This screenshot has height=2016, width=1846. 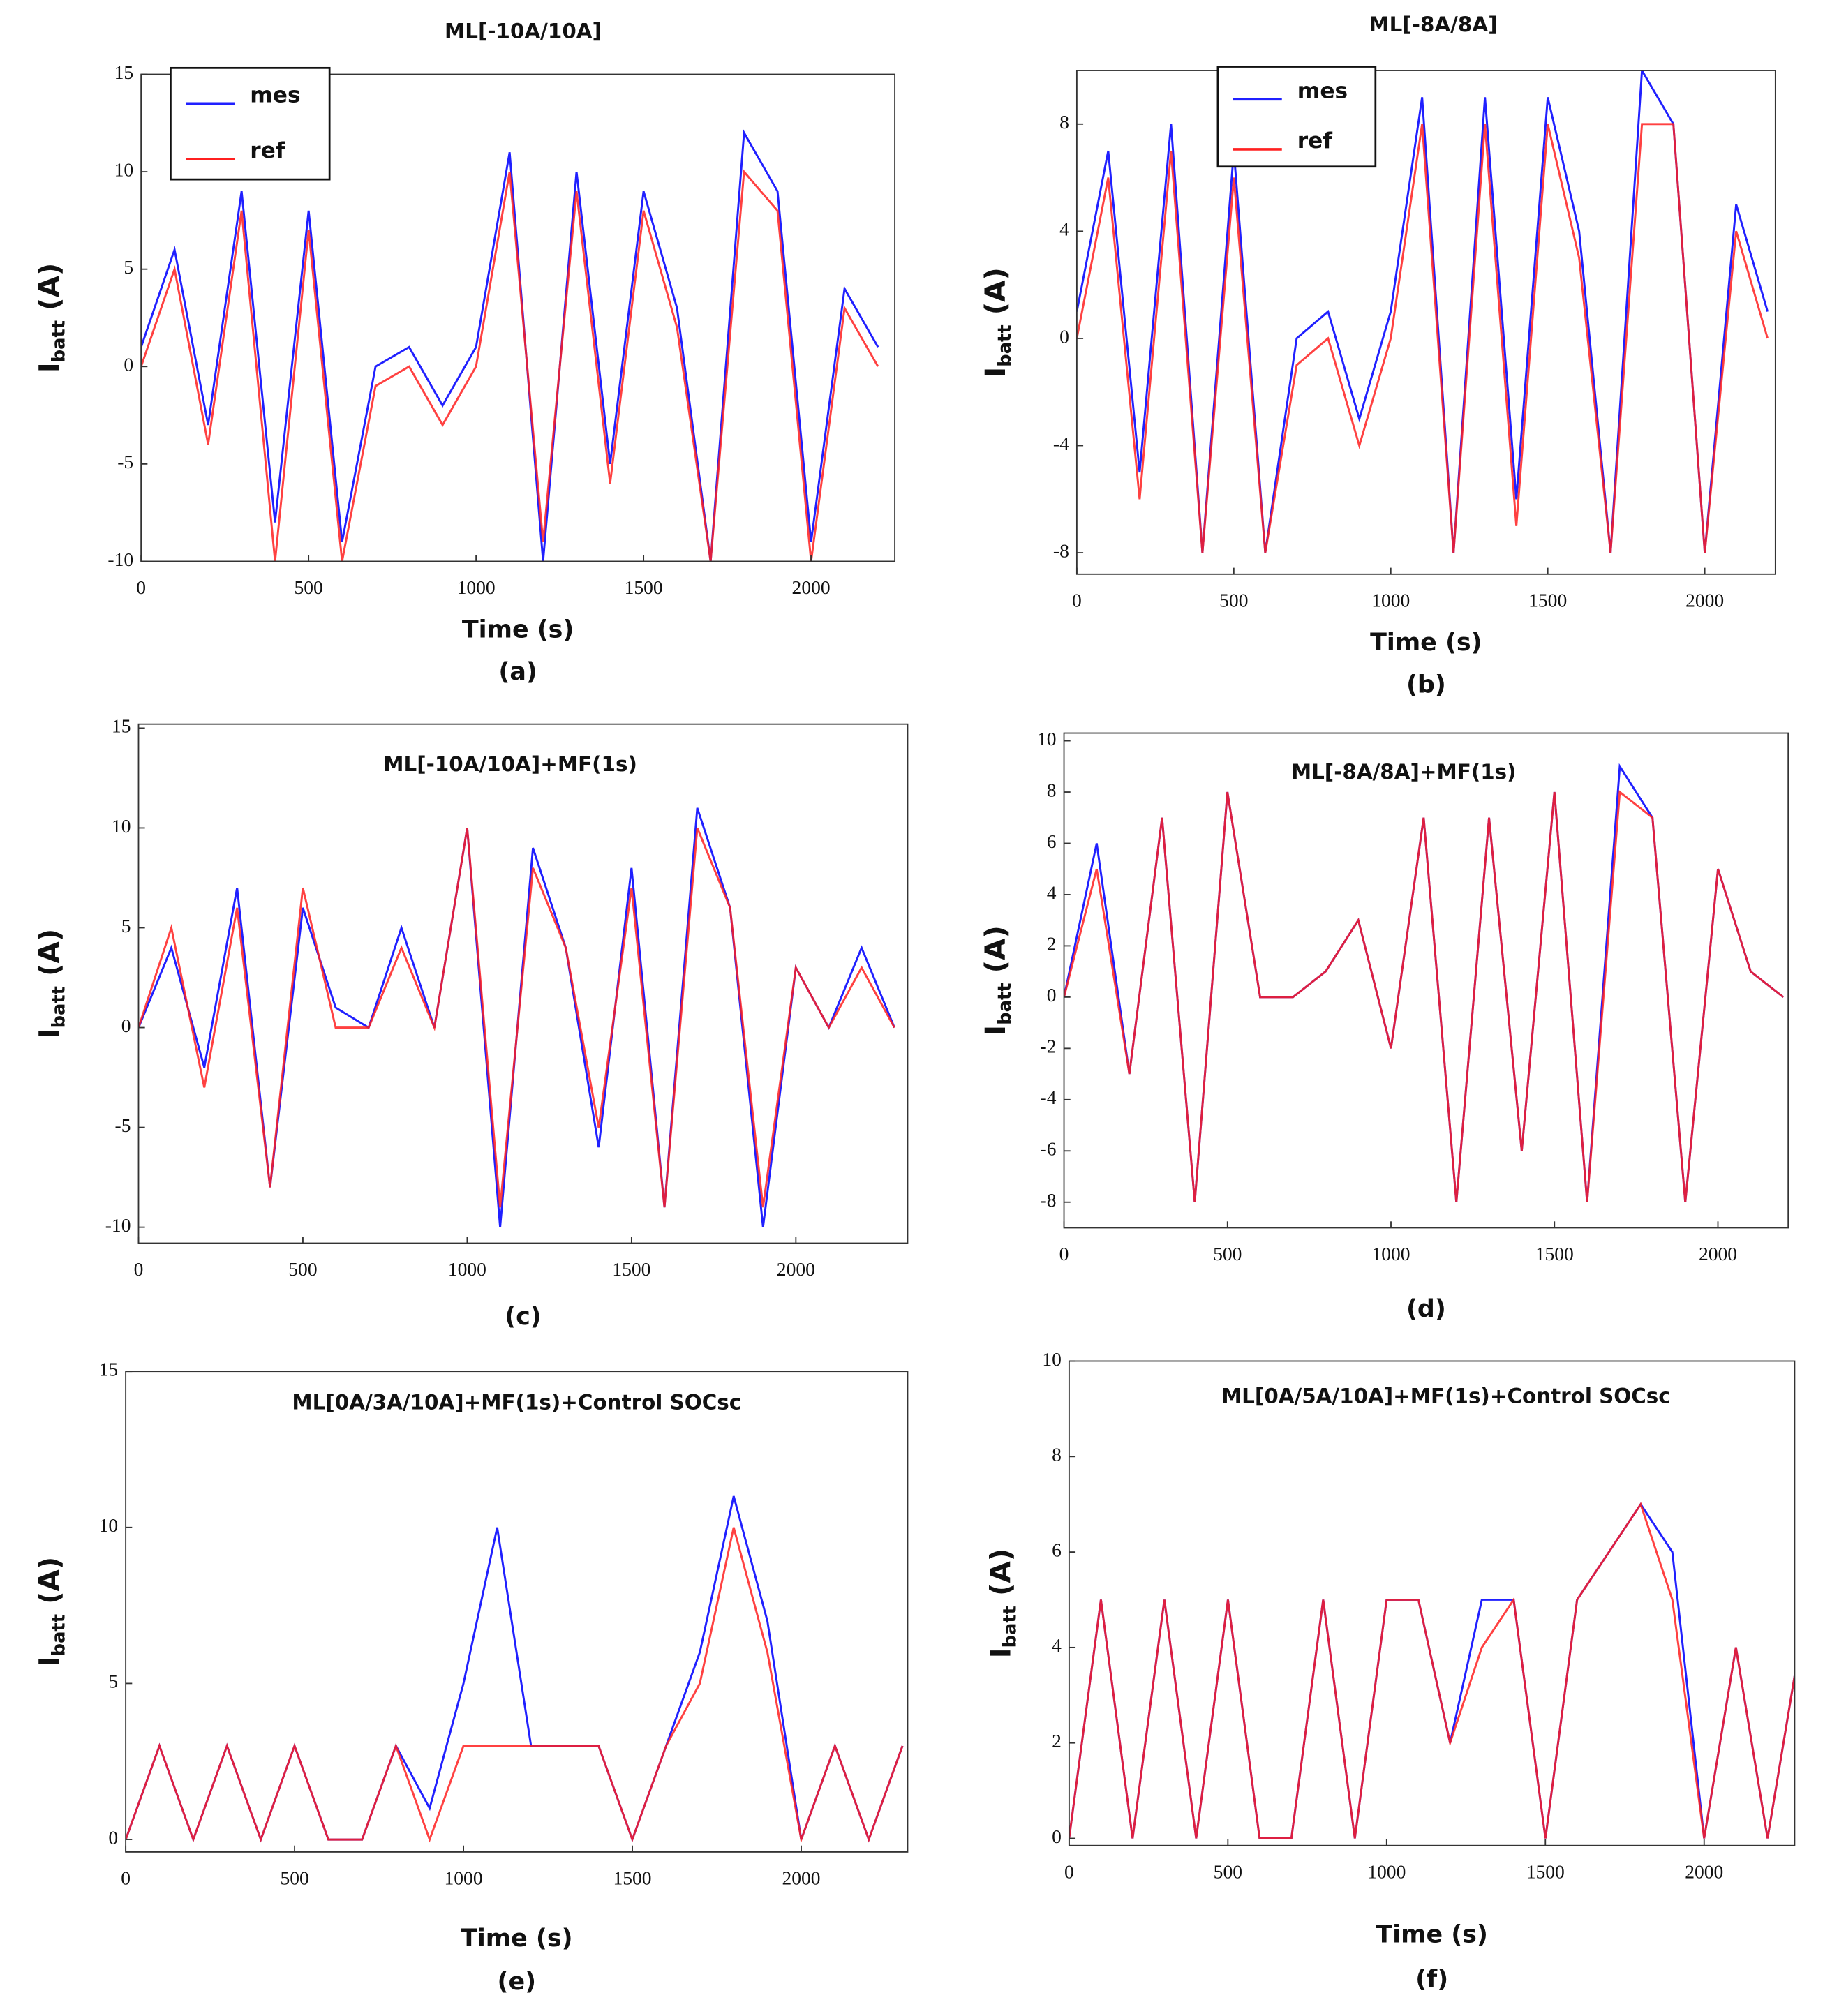 I want to click on chart-title: ML[-8A/8A], so click(x=1433, y=24).